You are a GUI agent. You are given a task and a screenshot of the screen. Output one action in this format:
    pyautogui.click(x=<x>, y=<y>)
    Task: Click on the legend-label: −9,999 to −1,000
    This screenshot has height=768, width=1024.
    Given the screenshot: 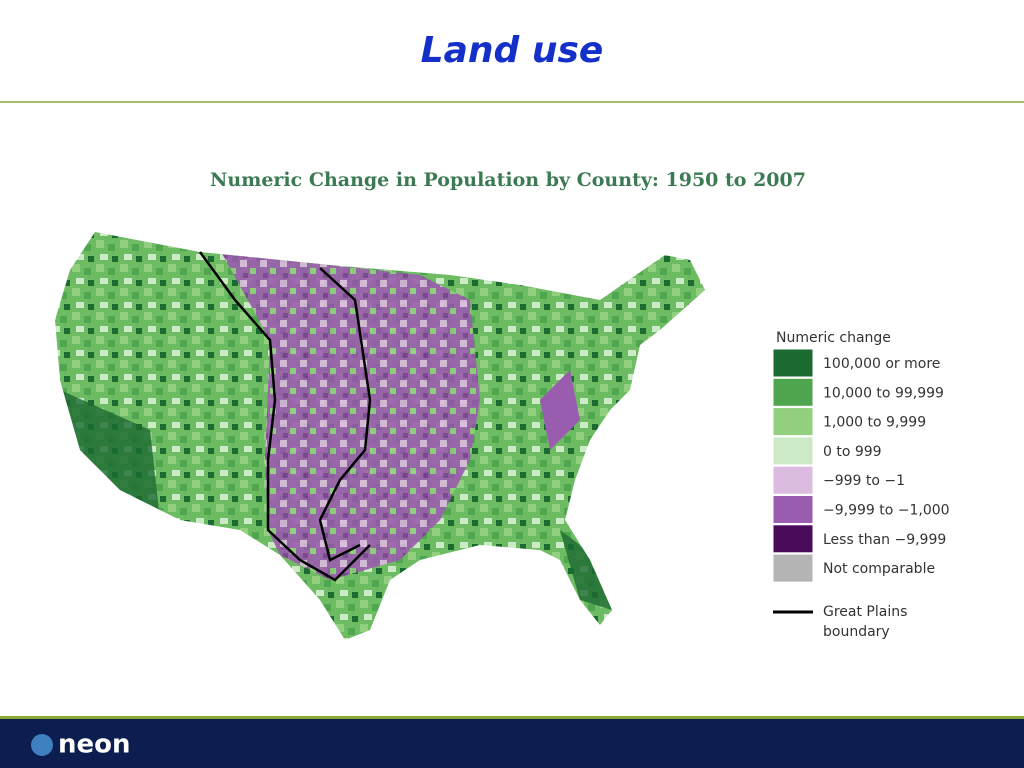 What is the action you would take?
    pyautogui.click(x=886, y=511)
    